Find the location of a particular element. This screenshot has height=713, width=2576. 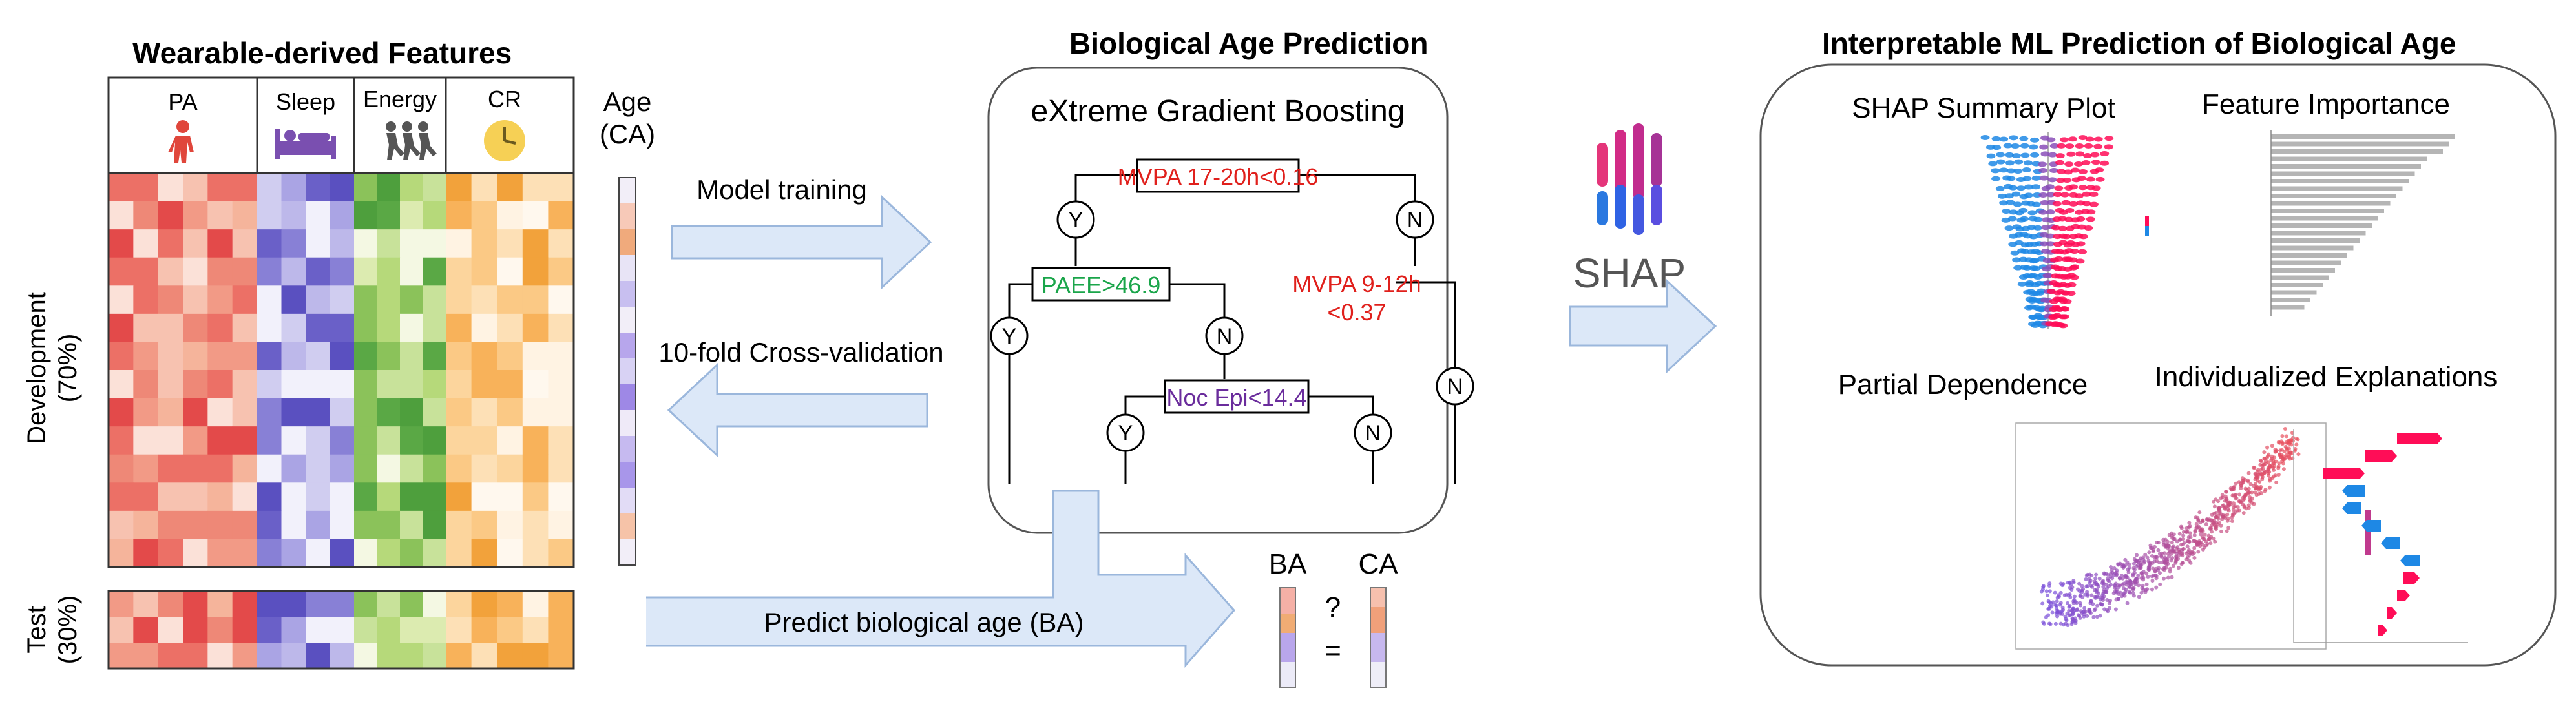

cross-validation-arrow is located at coordinates (797, 410).